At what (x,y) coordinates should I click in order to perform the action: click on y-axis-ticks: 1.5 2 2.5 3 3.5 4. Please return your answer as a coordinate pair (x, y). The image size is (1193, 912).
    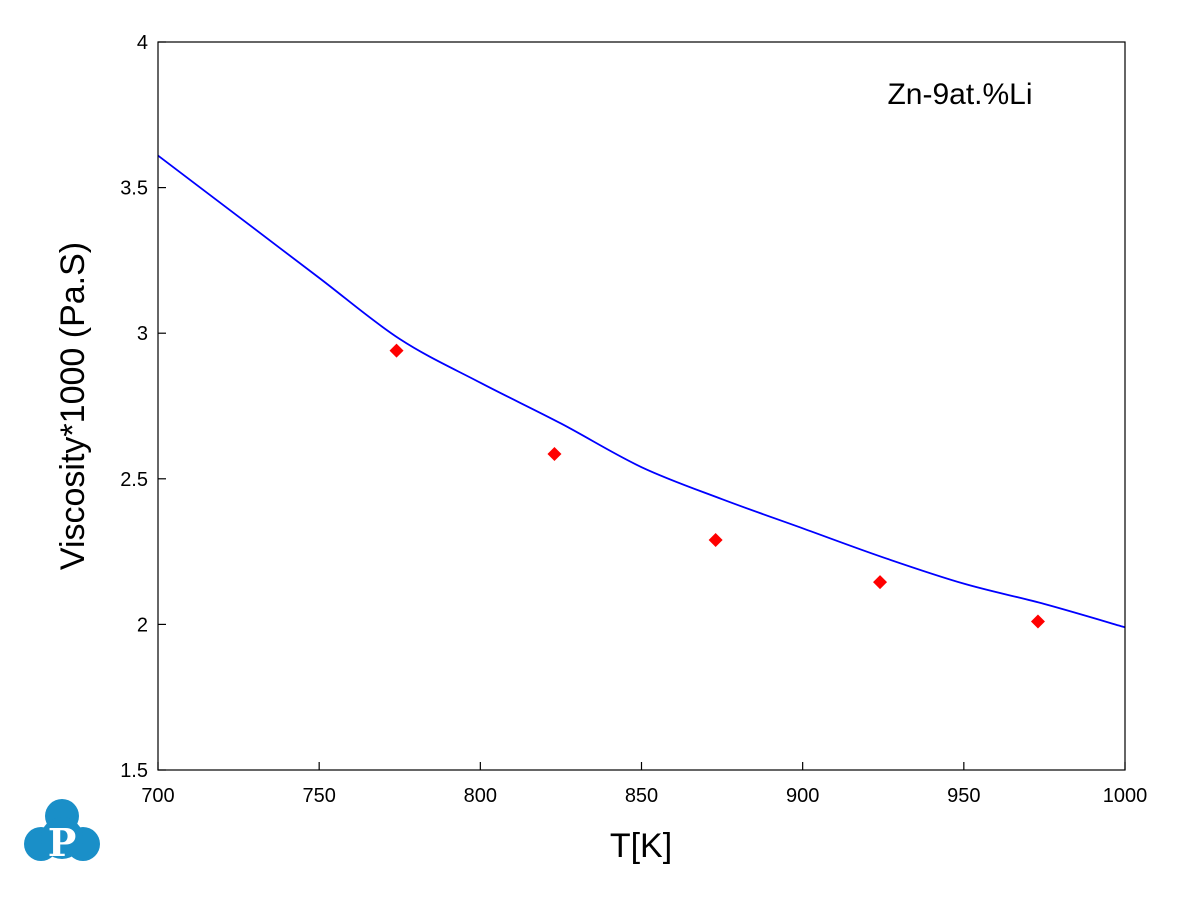
    Looking at the image, I should click on (143, 407).